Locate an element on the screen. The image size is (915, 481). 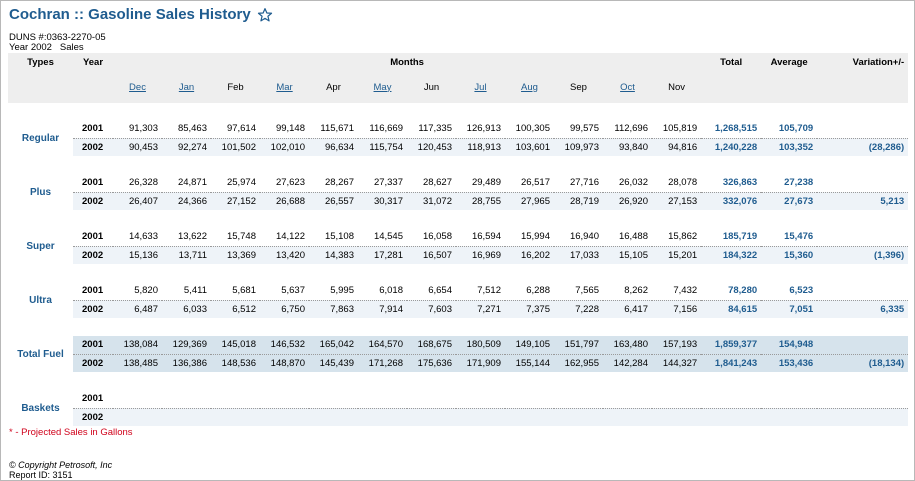
month-value-cell: 16,969 is located at coordinates (480, 255).